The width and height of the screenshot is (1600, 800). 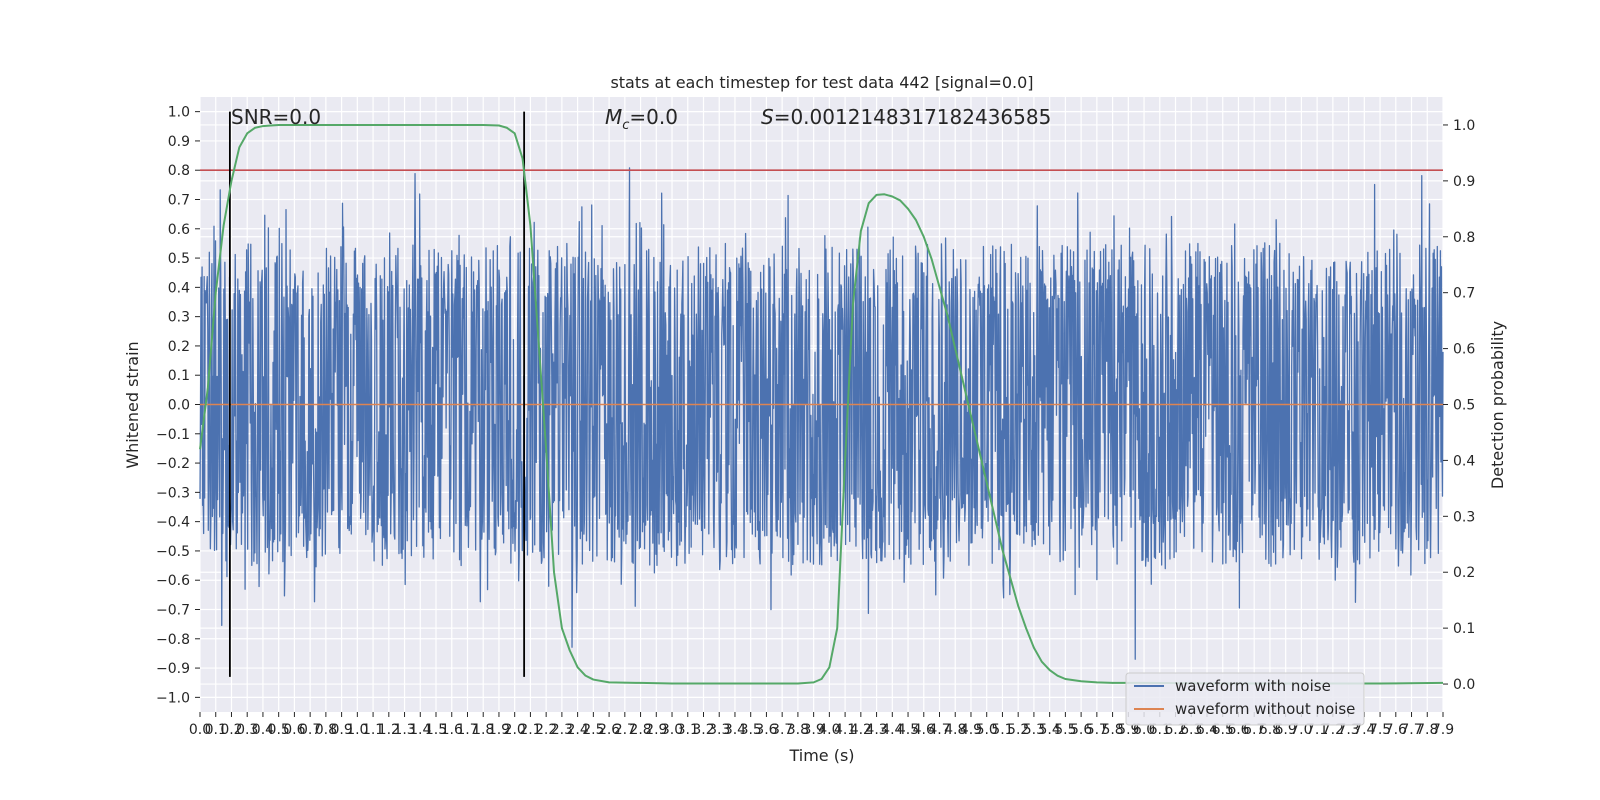 What do you see at coordinates (377, 394) in the screenshot?
I see `vertical-markers` at bounding box center [377, 394].